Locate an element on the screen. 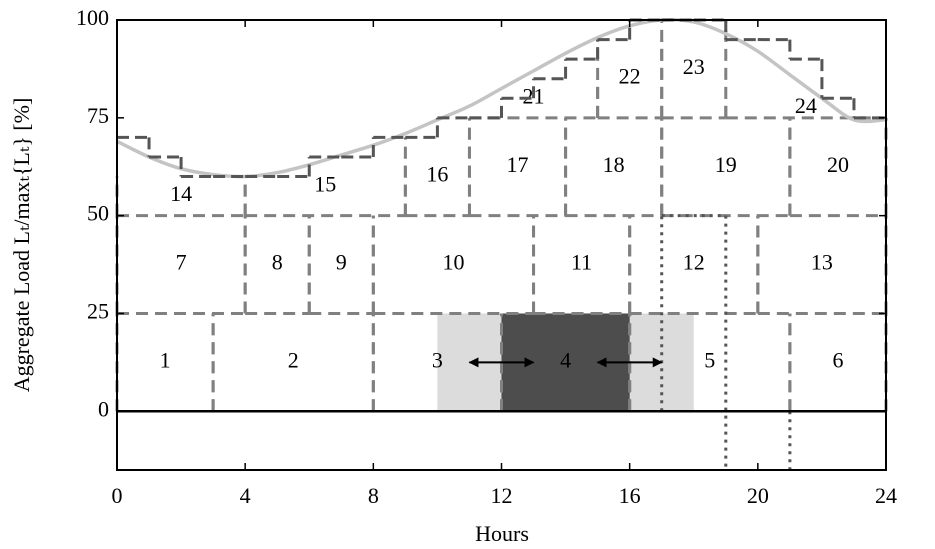 The height and width of the screenshot is (549, 935). block-label: 17 is located at coordinates (518, 164).